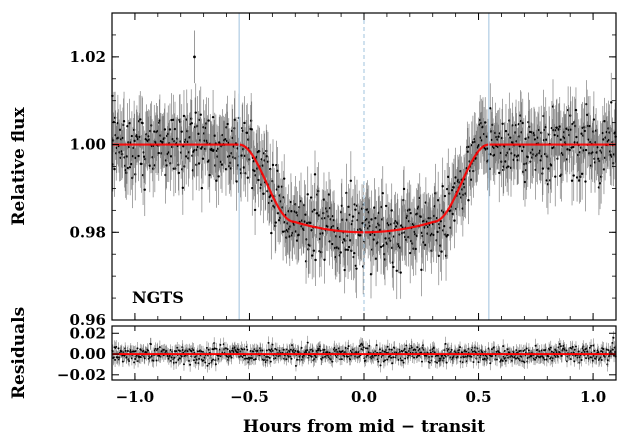 This screenshot has height=437, width=617. I want to click on x-axis-label: Hours from mid − transit, so click(364, 427).